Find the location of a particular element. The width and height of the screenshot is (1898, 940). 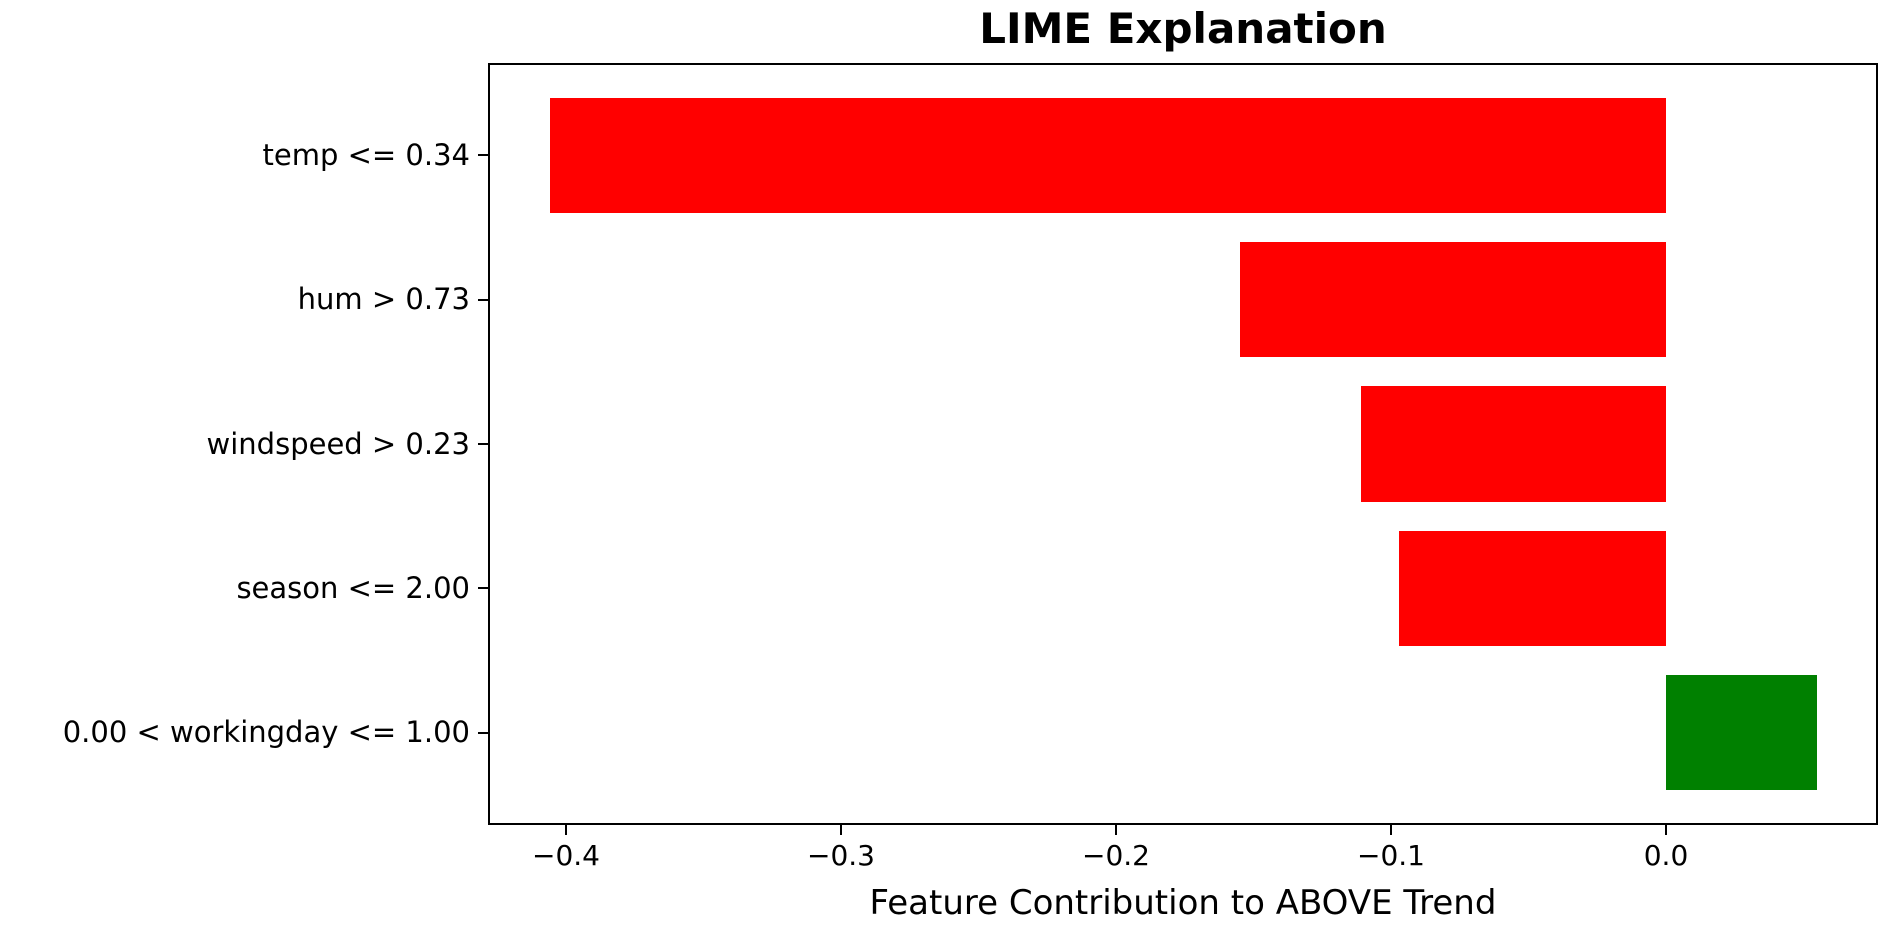

x-axis-tick-label-2: −0.2 is located at coordinates (1116, 855).